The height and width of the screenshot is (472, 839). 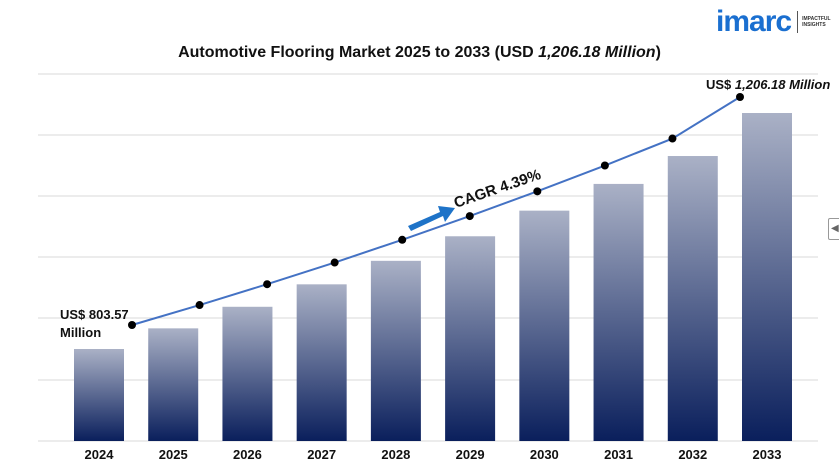 I want to click on bar-2024, so click(x=99, y=395).